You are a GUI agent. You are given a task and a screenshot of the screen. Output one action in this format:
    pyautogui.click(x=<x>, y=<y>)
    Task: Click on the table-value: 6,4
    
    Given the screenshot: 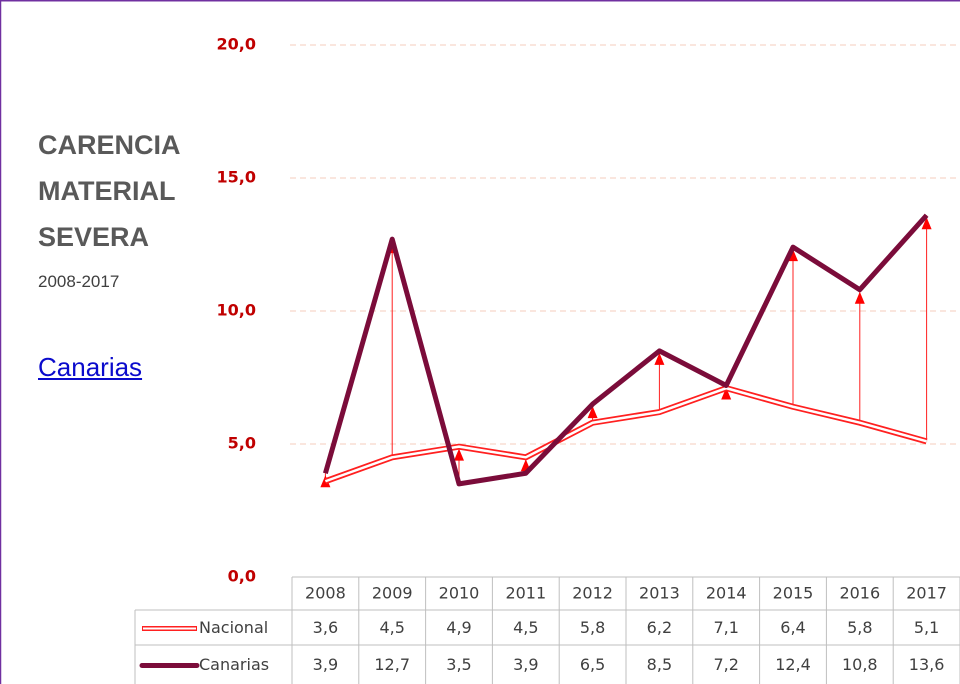 What is the action you would take?
    pyautogui.click(x=792, y=627)
    